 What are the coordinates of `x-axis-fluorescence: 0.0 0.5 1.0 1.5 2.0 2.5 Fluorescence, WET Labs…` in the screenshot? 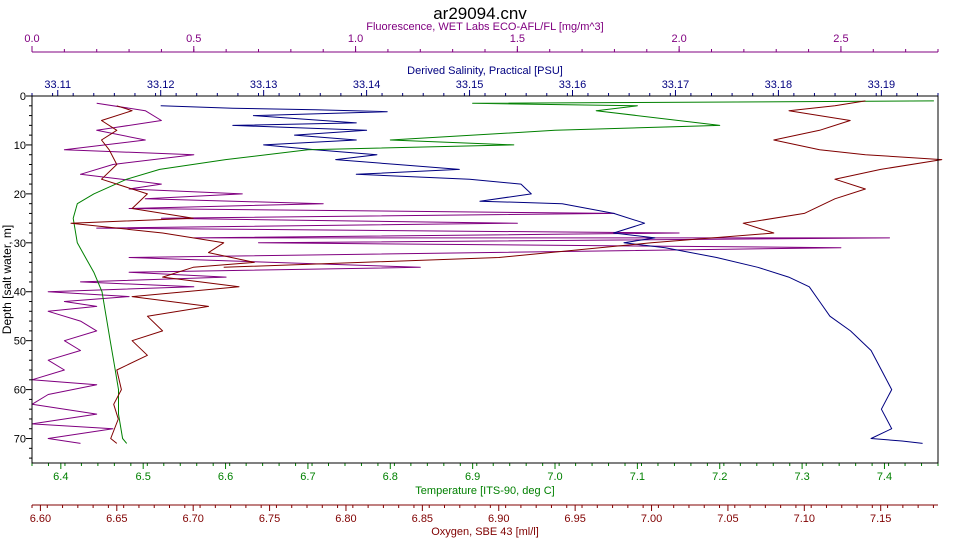 It's located at (481, 37).